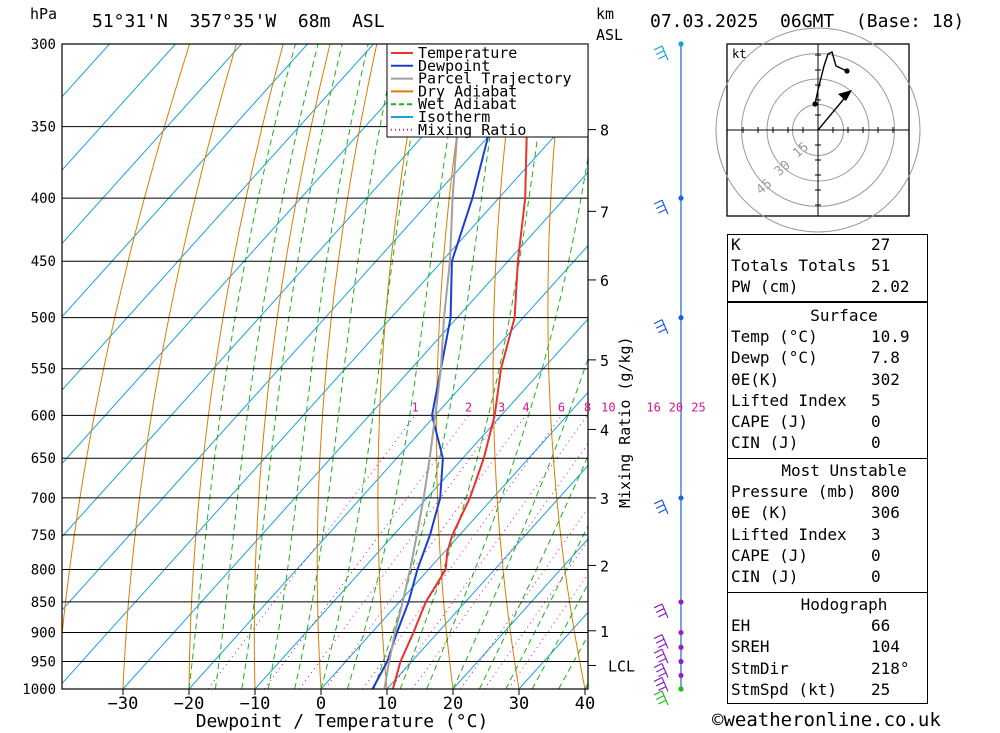  What do you see at coordinates (826, 720) in the screenshot?
I see `site-credit: ©weatheronline.co.uk` at bounding box center [826, 720].